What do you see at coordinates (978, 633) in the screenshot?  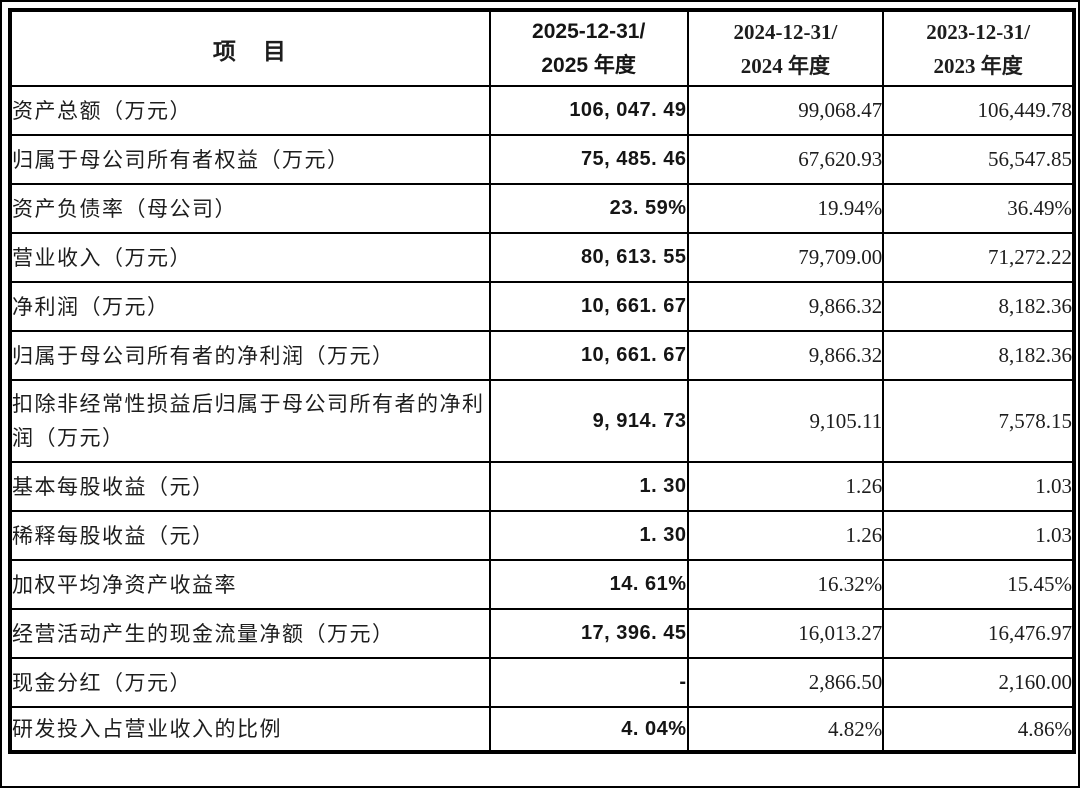 I see `value-2023: 16,476.97` at bounding box center [978, 633].